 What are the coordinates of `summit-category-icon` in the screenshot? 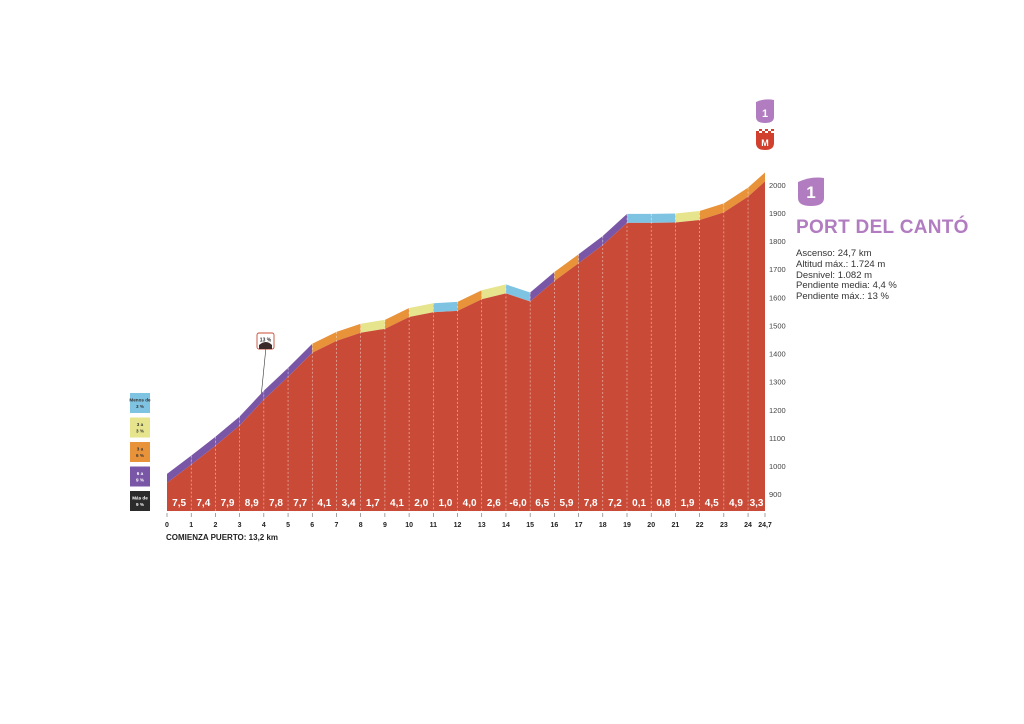 It's located at (765, 111).